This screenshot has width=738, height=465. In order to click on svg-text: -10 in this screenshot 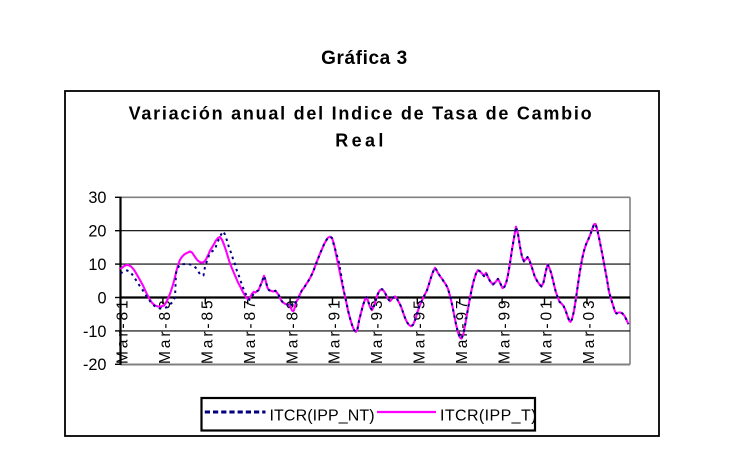, I will do `click(95, 332)`.